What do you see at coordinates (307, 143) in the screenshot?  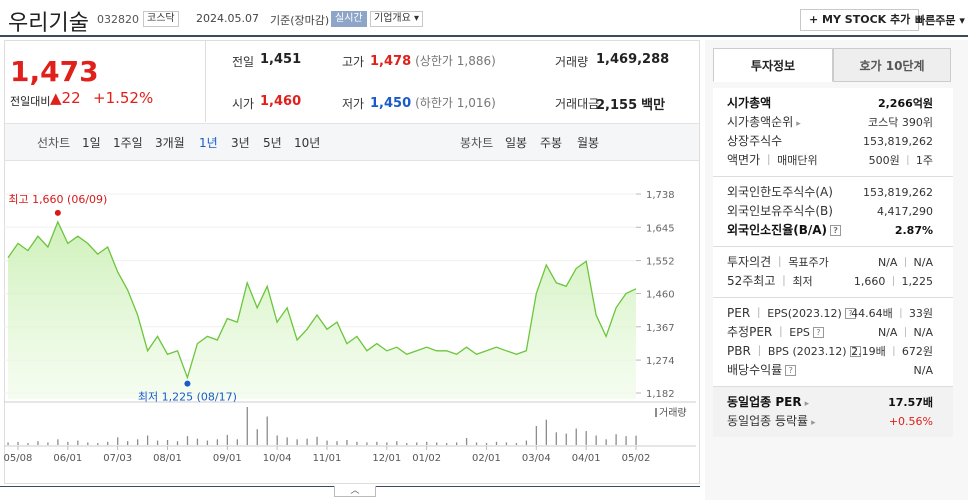 I see `period-tab: 10년` at bounding box center [307, 143].